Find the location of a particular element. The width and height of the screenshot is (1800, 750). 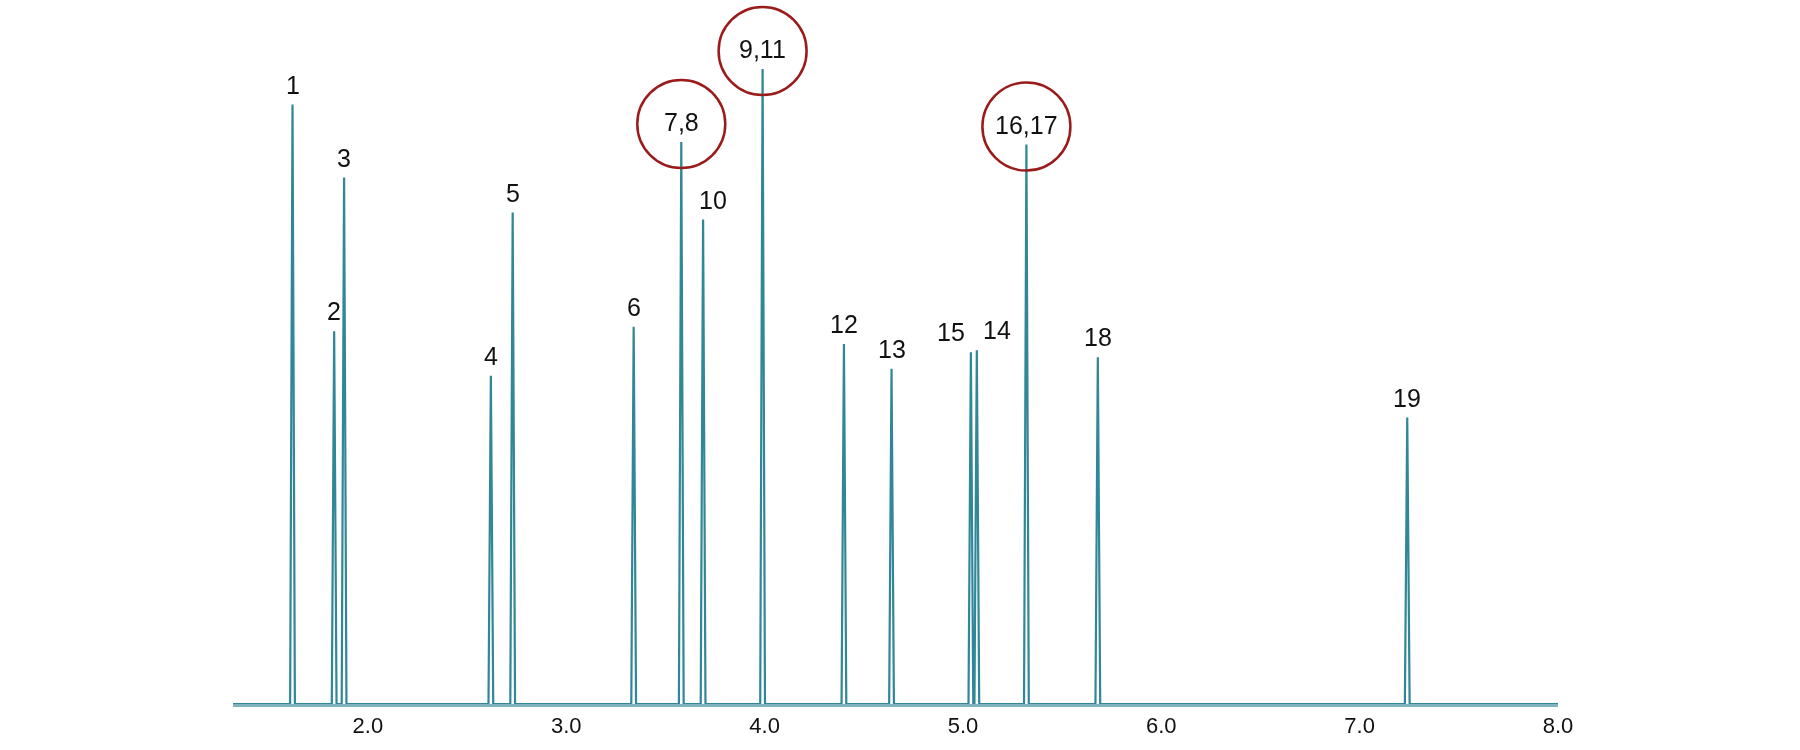

annotation: 9,11 is located at coordinates (762, 49).